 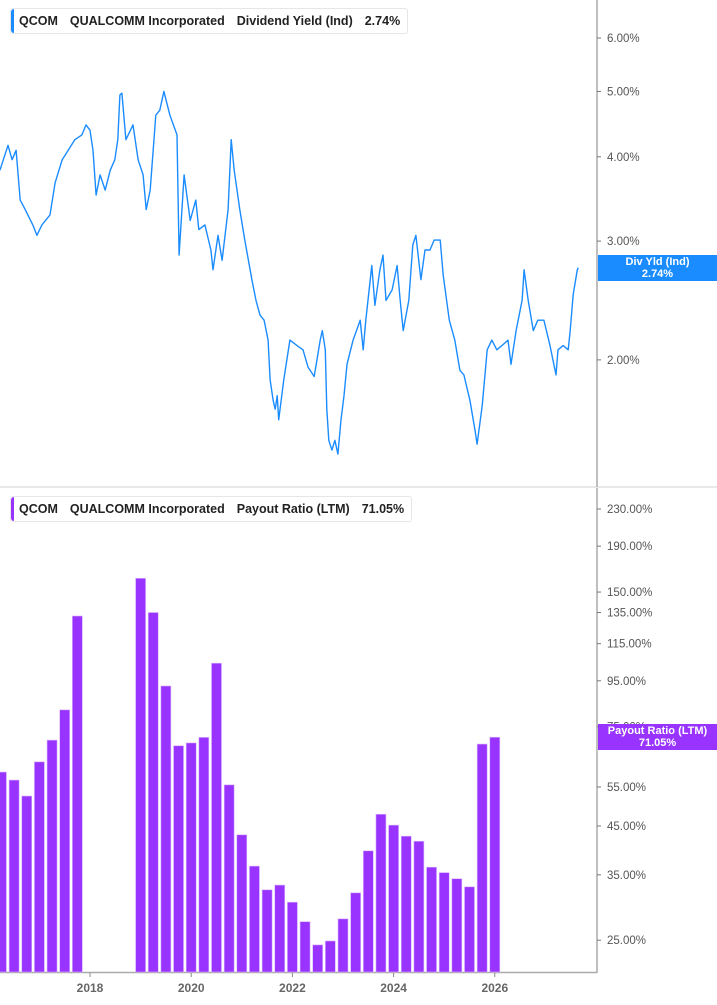 I want to click on y-tick-label: 25.00%, so click(x=626, y=941).